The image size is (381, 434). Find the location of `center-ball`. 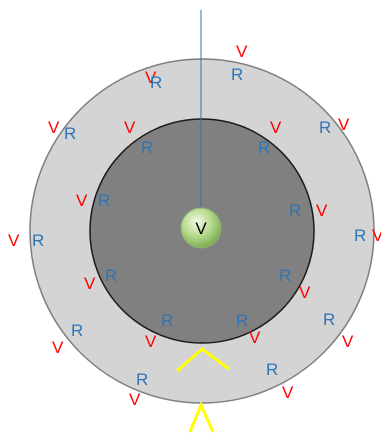

center-ball is located at coordinates (201, 228).